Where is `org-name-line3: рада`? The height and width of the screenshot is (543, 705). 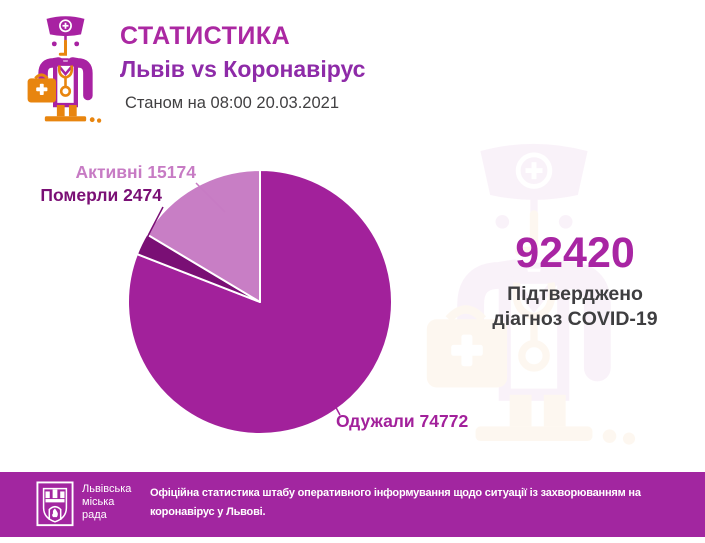 org-name-line3: рада is located at coordinates (94, 515).